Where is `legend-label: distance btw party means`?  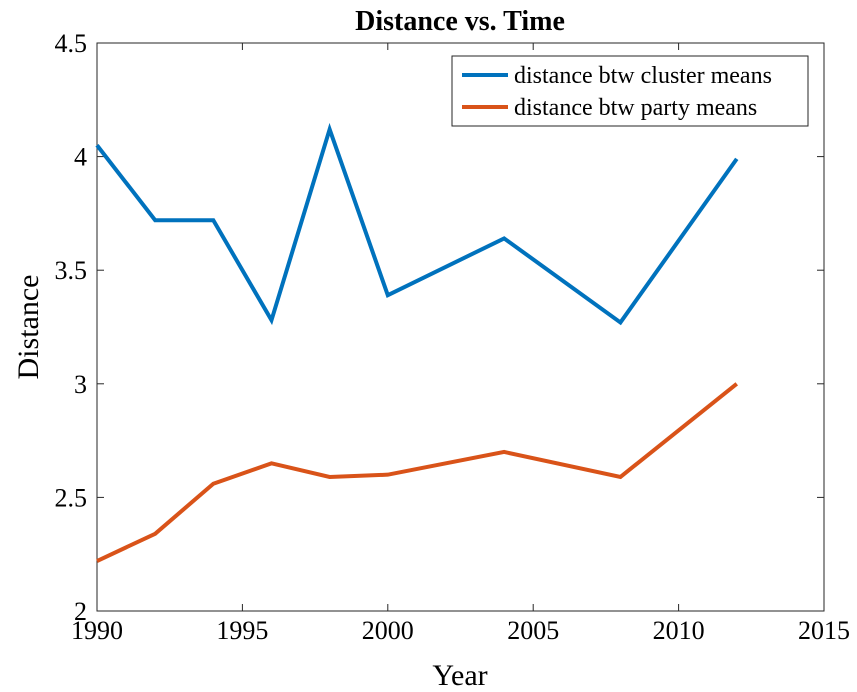
legend-label: distance btw party means is located at coordinates (635, 108).